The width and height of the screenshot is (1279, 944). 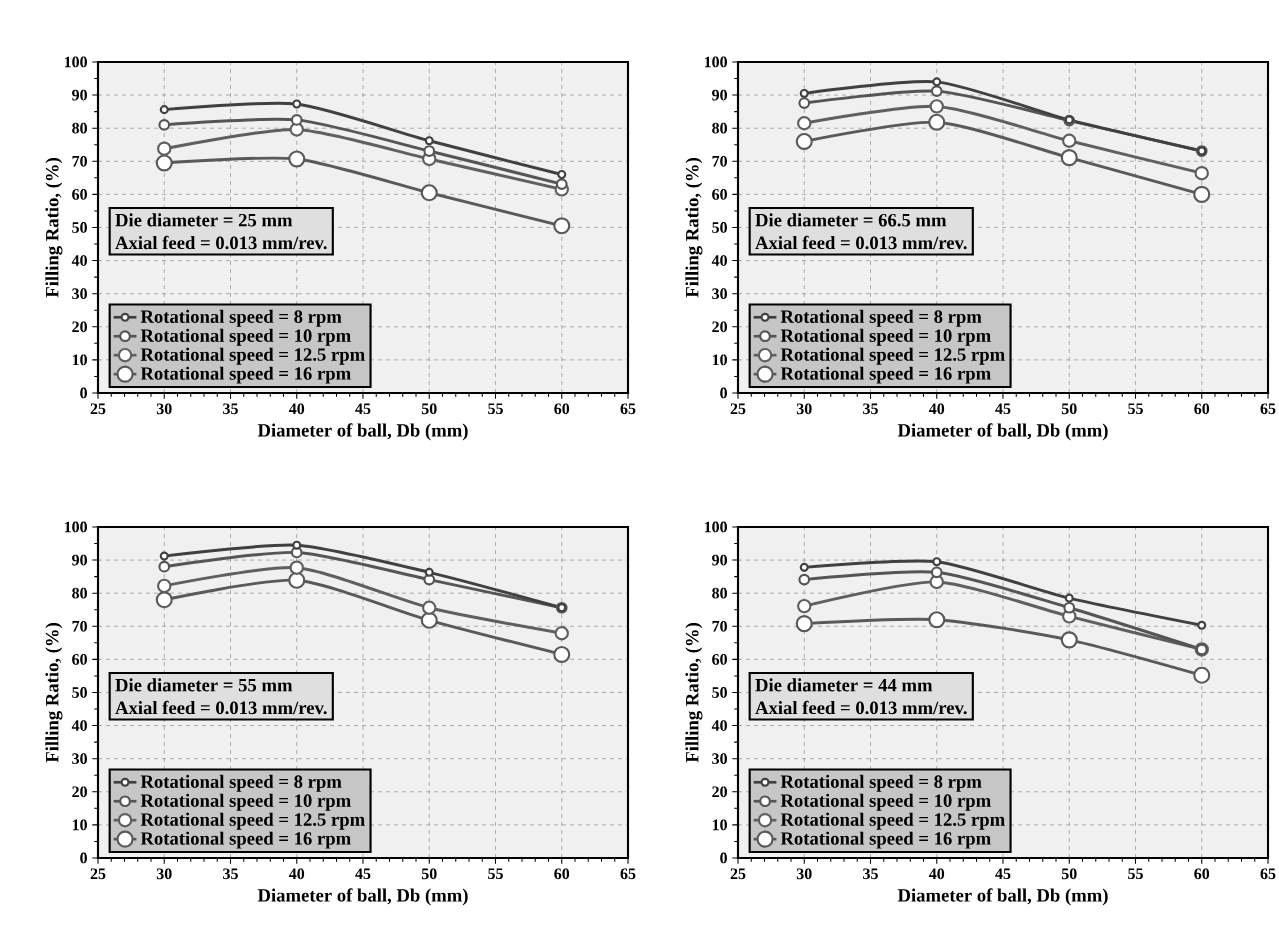 What do you see at coordinates (204, 220) in the screenshot?
I see `annotation: Die diameter = 25 mm` at bounding box center [204, 220].